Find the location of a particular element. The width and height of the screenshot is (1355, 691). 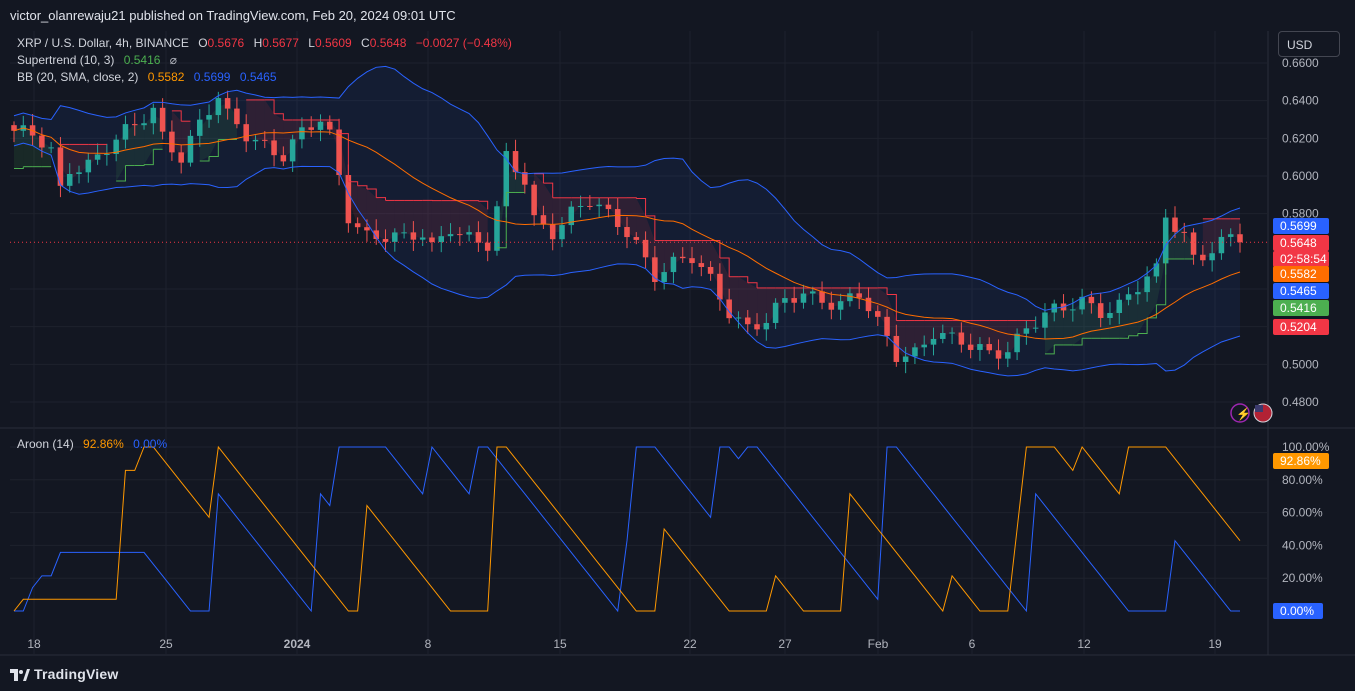

aroon-label: Aroon (14) is located at coordinates (45, 444).